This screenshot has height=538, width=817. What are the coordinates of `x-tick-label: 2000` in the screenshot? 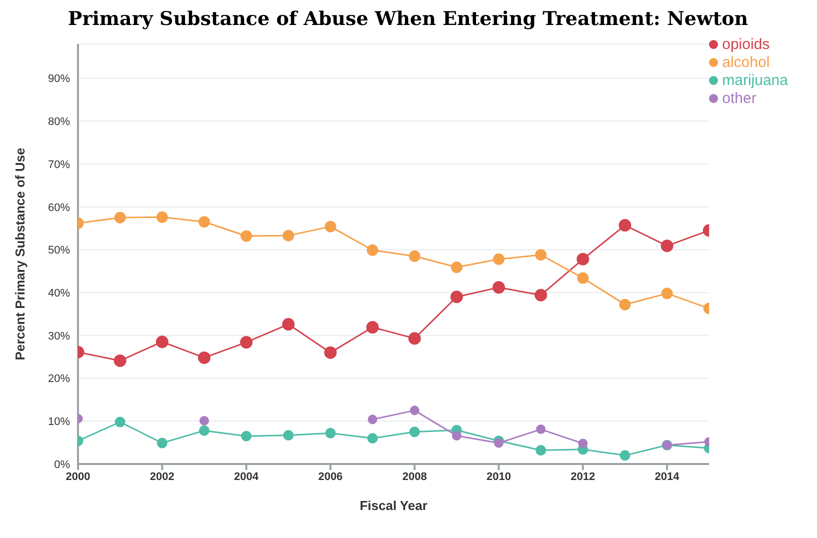 It's located at (78, 476).